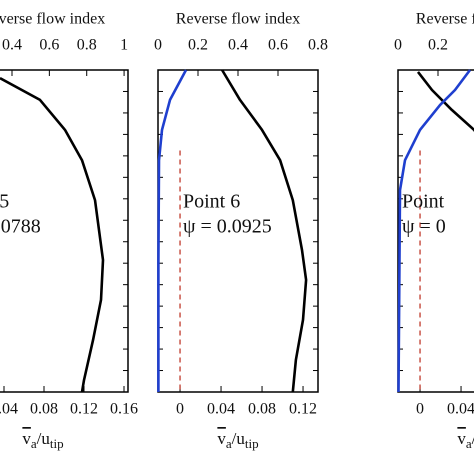 Image resolution: width=474 pixels, height=474 pixels. I want to click on plot-frame, so click(435, 231).